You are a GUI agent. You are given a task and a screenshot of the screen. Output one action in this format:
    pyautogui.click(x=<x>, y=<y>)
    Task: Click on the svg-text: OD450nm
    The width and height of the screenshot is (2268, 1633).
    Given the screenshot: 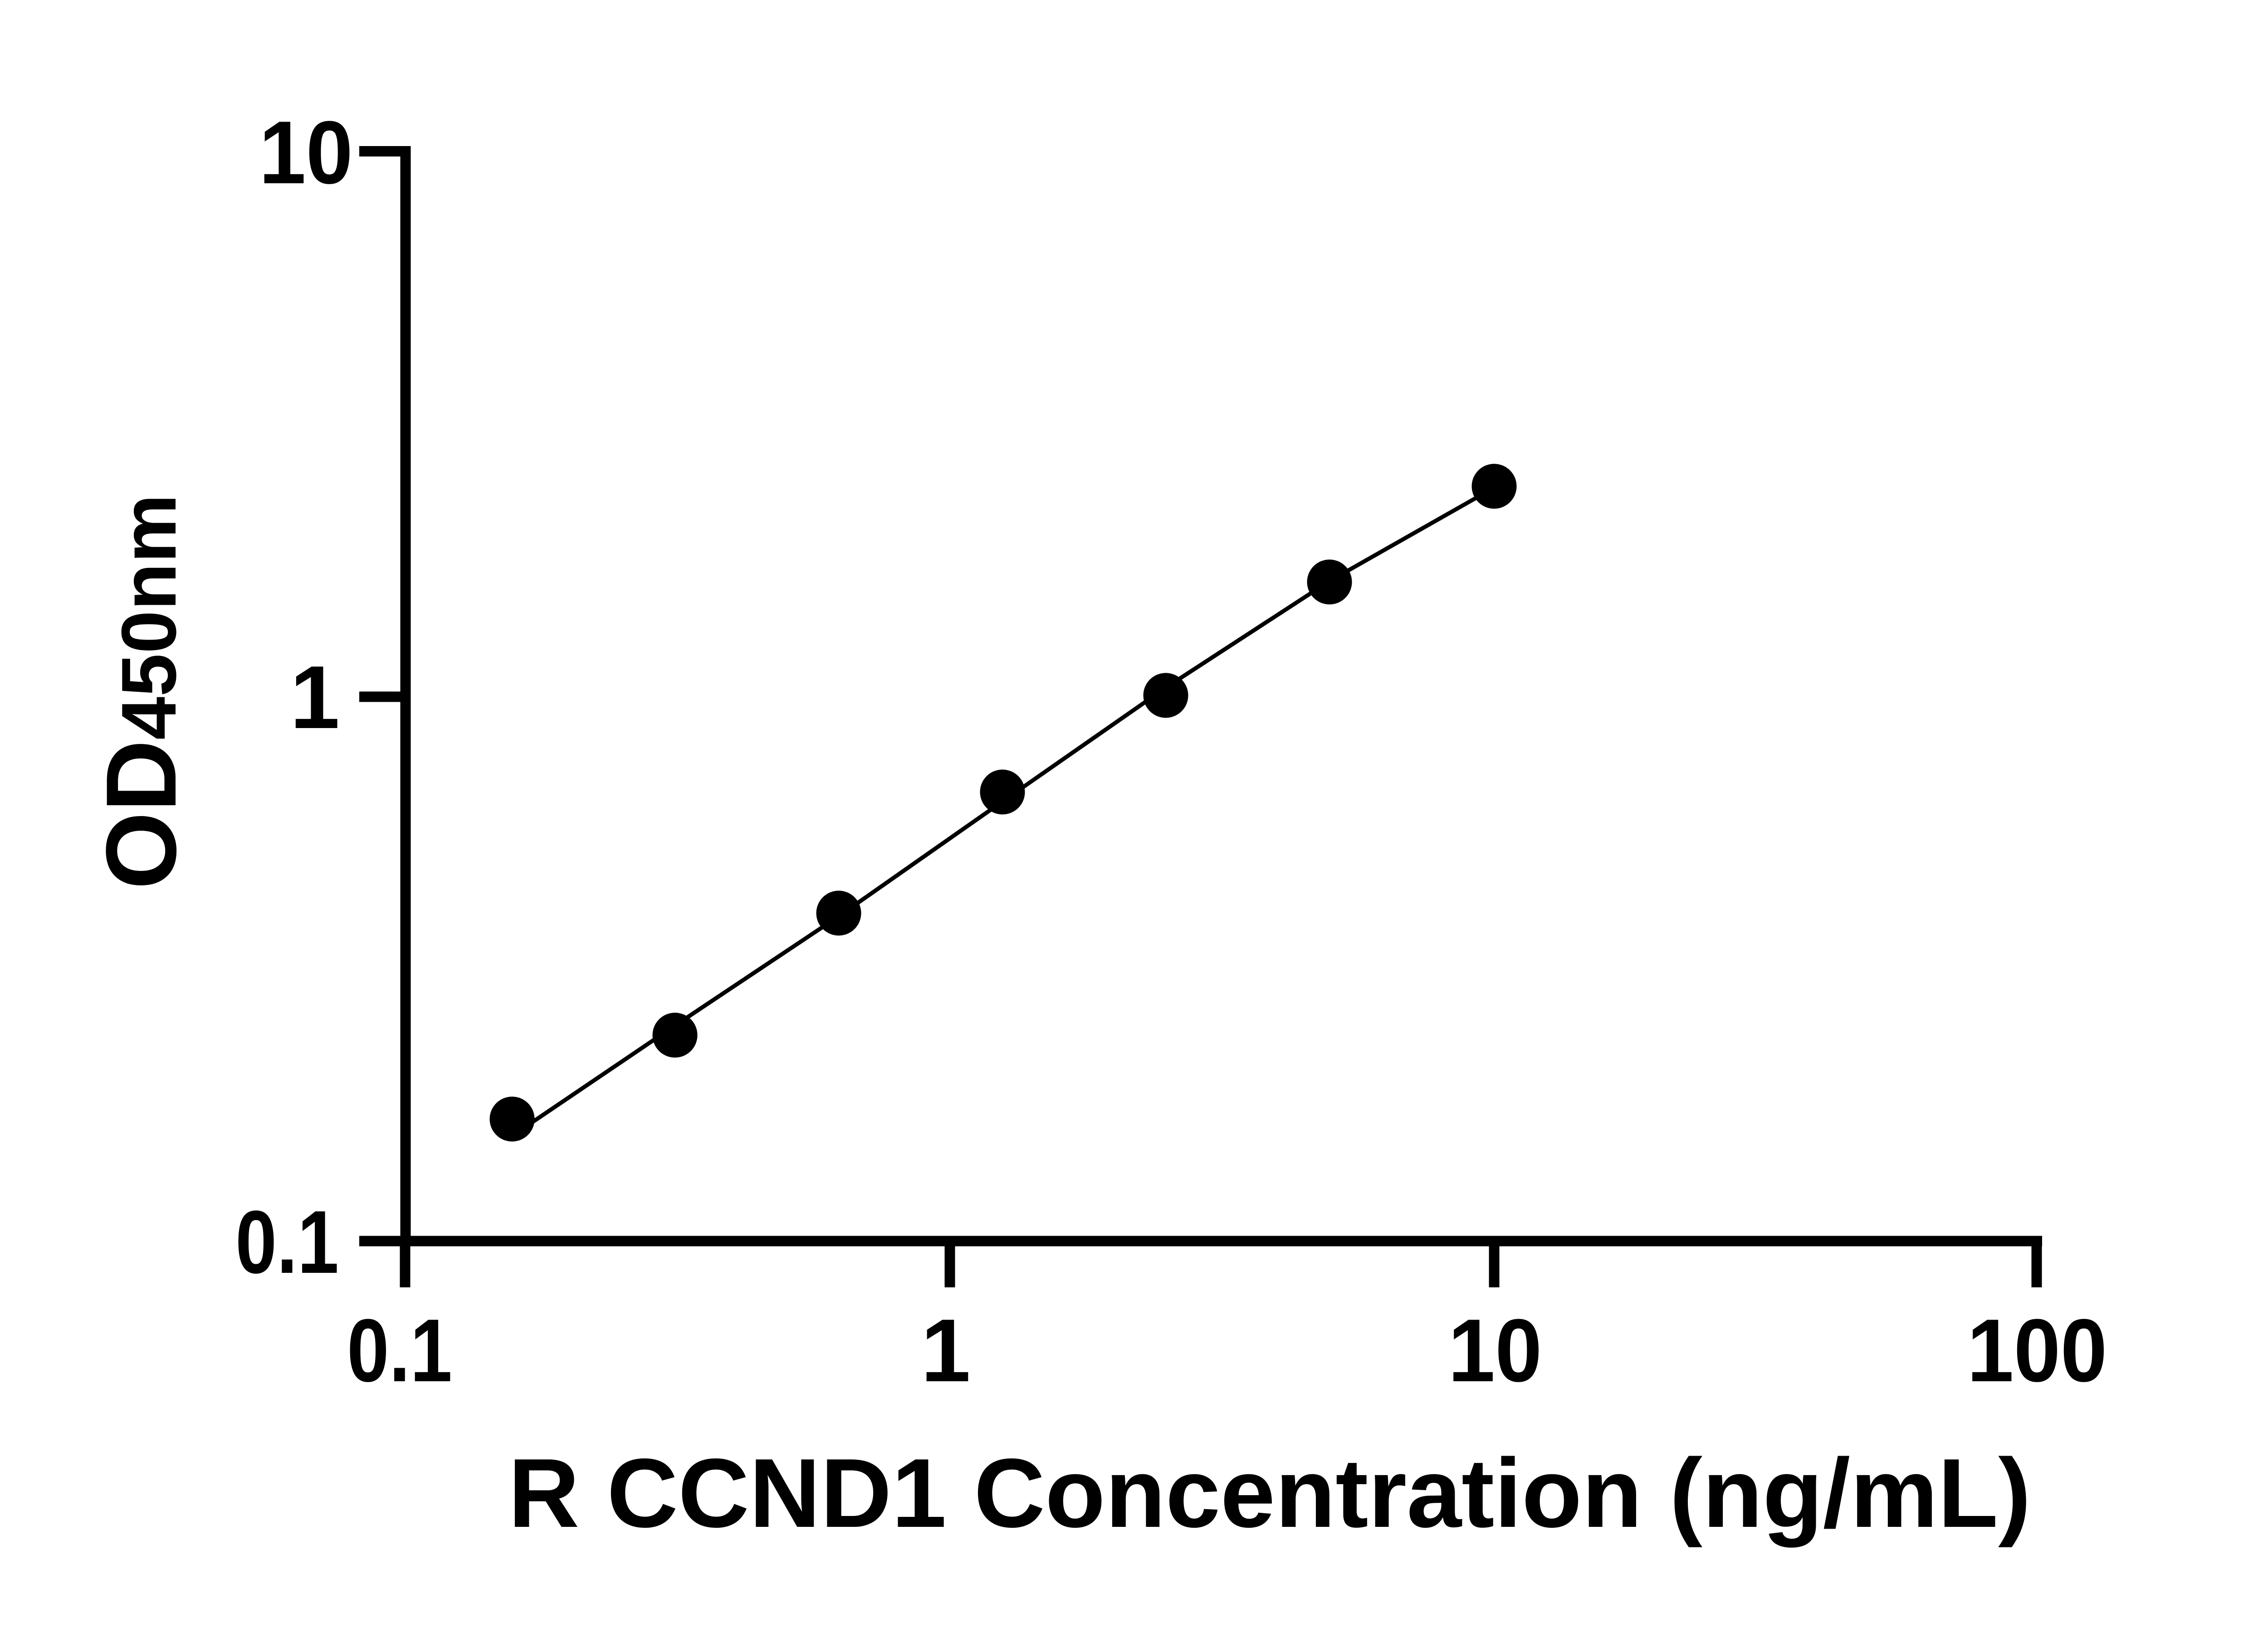 What is the action you would take?
    pyautogui.click(x=141, y=692)
    